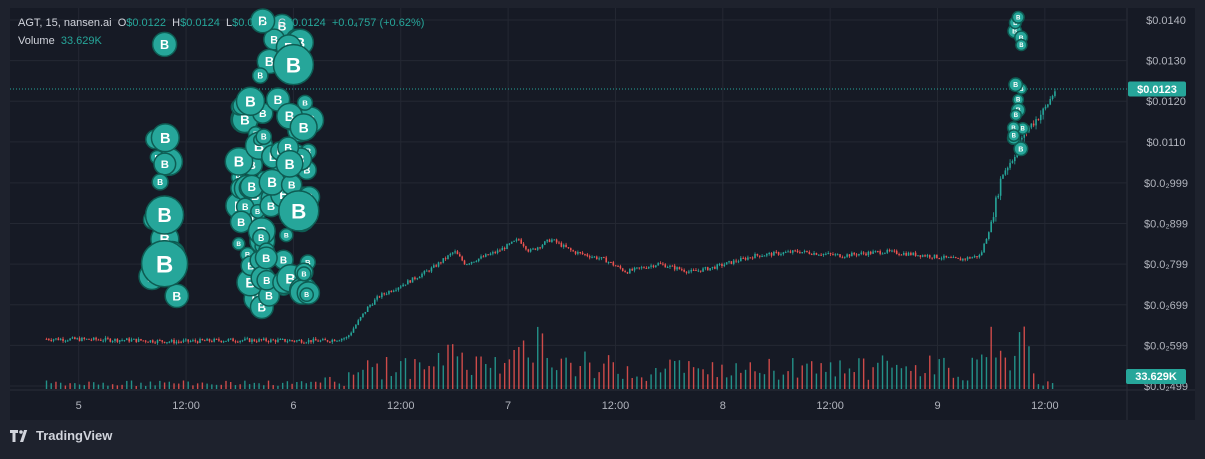 The width and height of the screenshot is (1205, 459). I want to click on price-axis-area, so click(1161, 199).